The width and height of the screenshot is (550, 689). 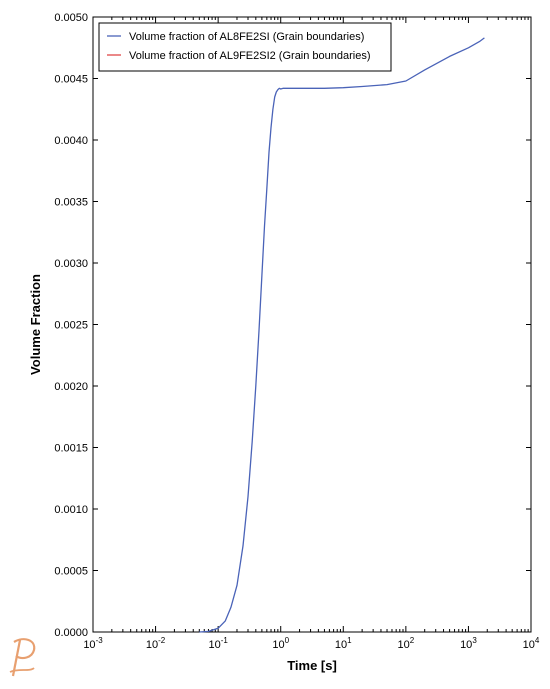 What do you see at coordinates (71, 203) in the screenshot?
I see `y-tick-label: 0.0035` at bounding box center [71, 203].